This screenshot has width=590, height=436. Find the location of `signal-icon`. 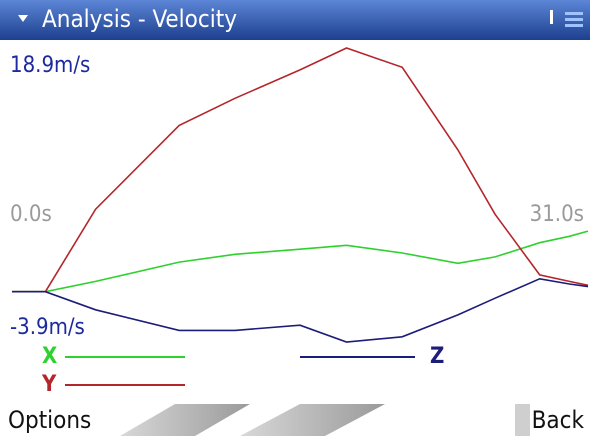

signal-icon is located at coordinates (23, 18).